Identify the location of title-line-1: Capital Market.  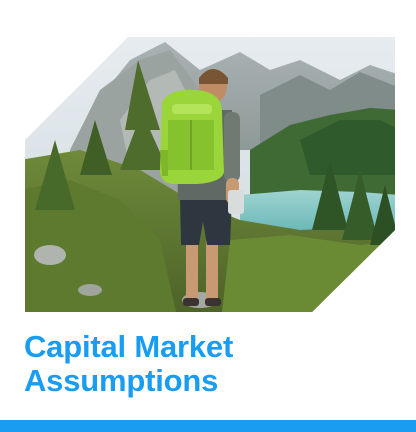
(129, 346).